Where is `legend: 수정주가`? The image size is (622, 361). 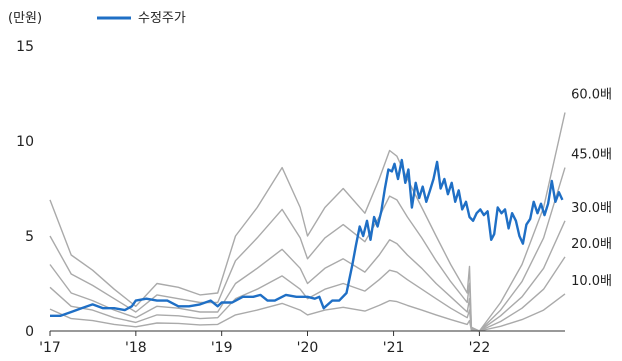
legend: 수정주가 is located at coordinates (141, 18).